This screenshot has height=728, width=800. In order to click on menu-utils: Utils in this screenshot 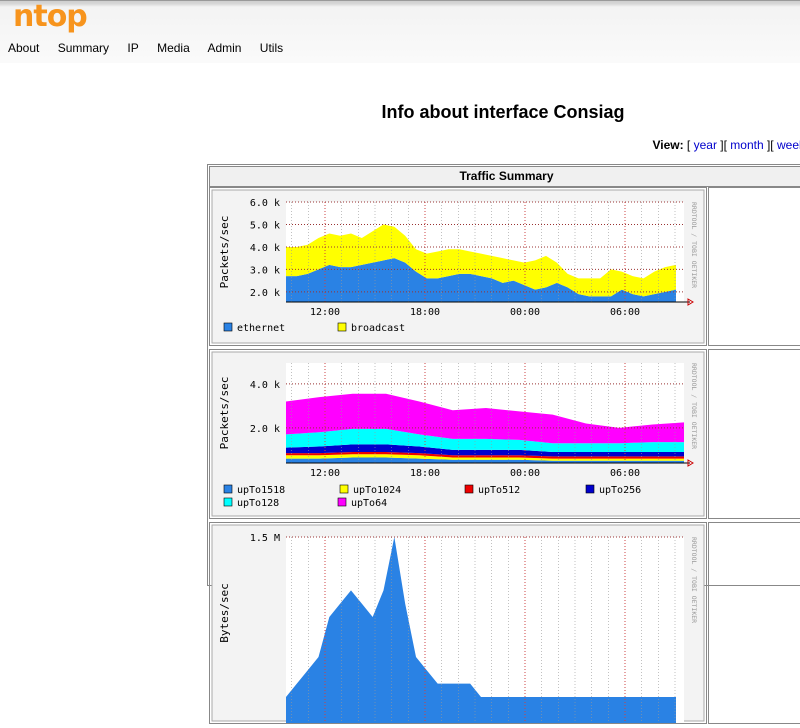, I will do `click(271, 48)`.